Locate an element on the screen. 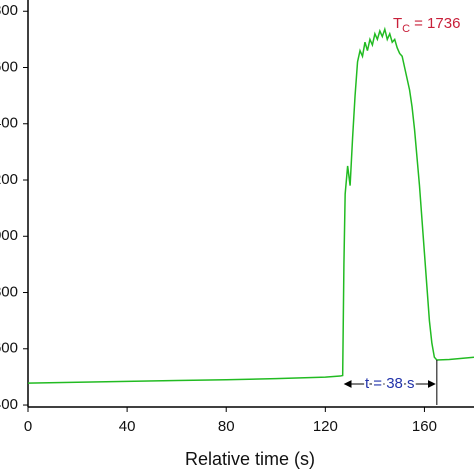  peak-annotation: TC = 1736 is located at coordinates (426, 25).